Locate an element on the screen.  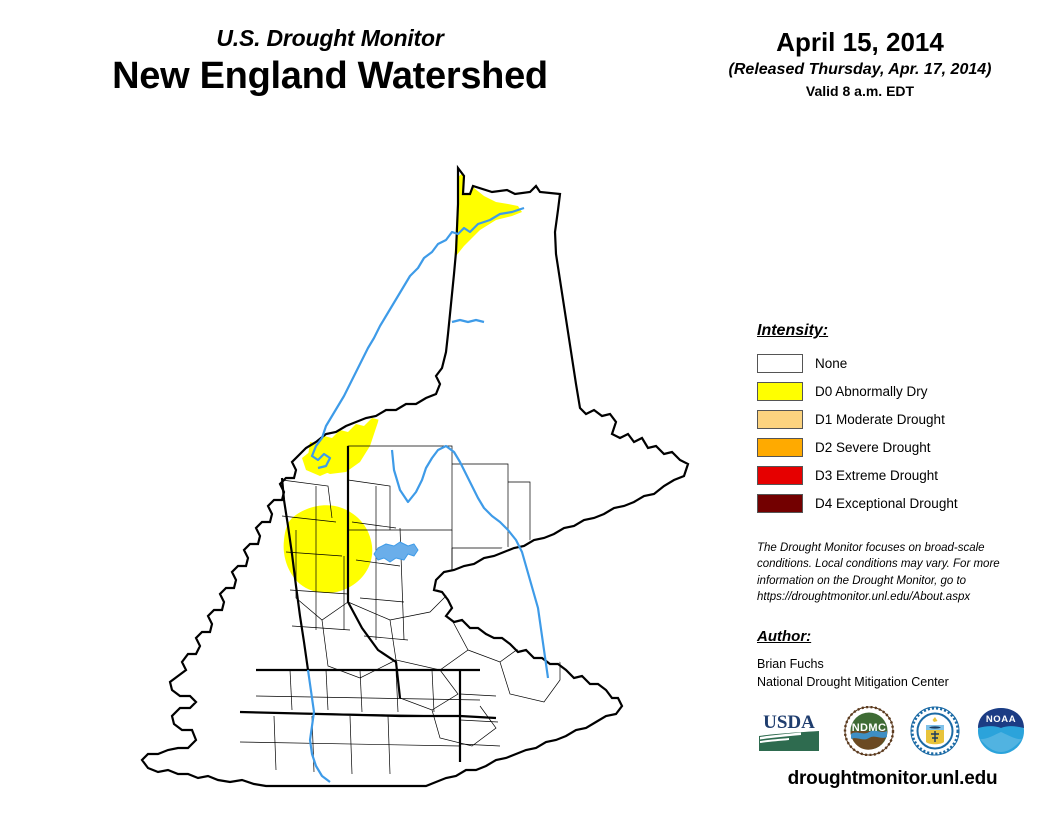
noaa-logo-text: NOAA is located at coordinates (1001, 719).